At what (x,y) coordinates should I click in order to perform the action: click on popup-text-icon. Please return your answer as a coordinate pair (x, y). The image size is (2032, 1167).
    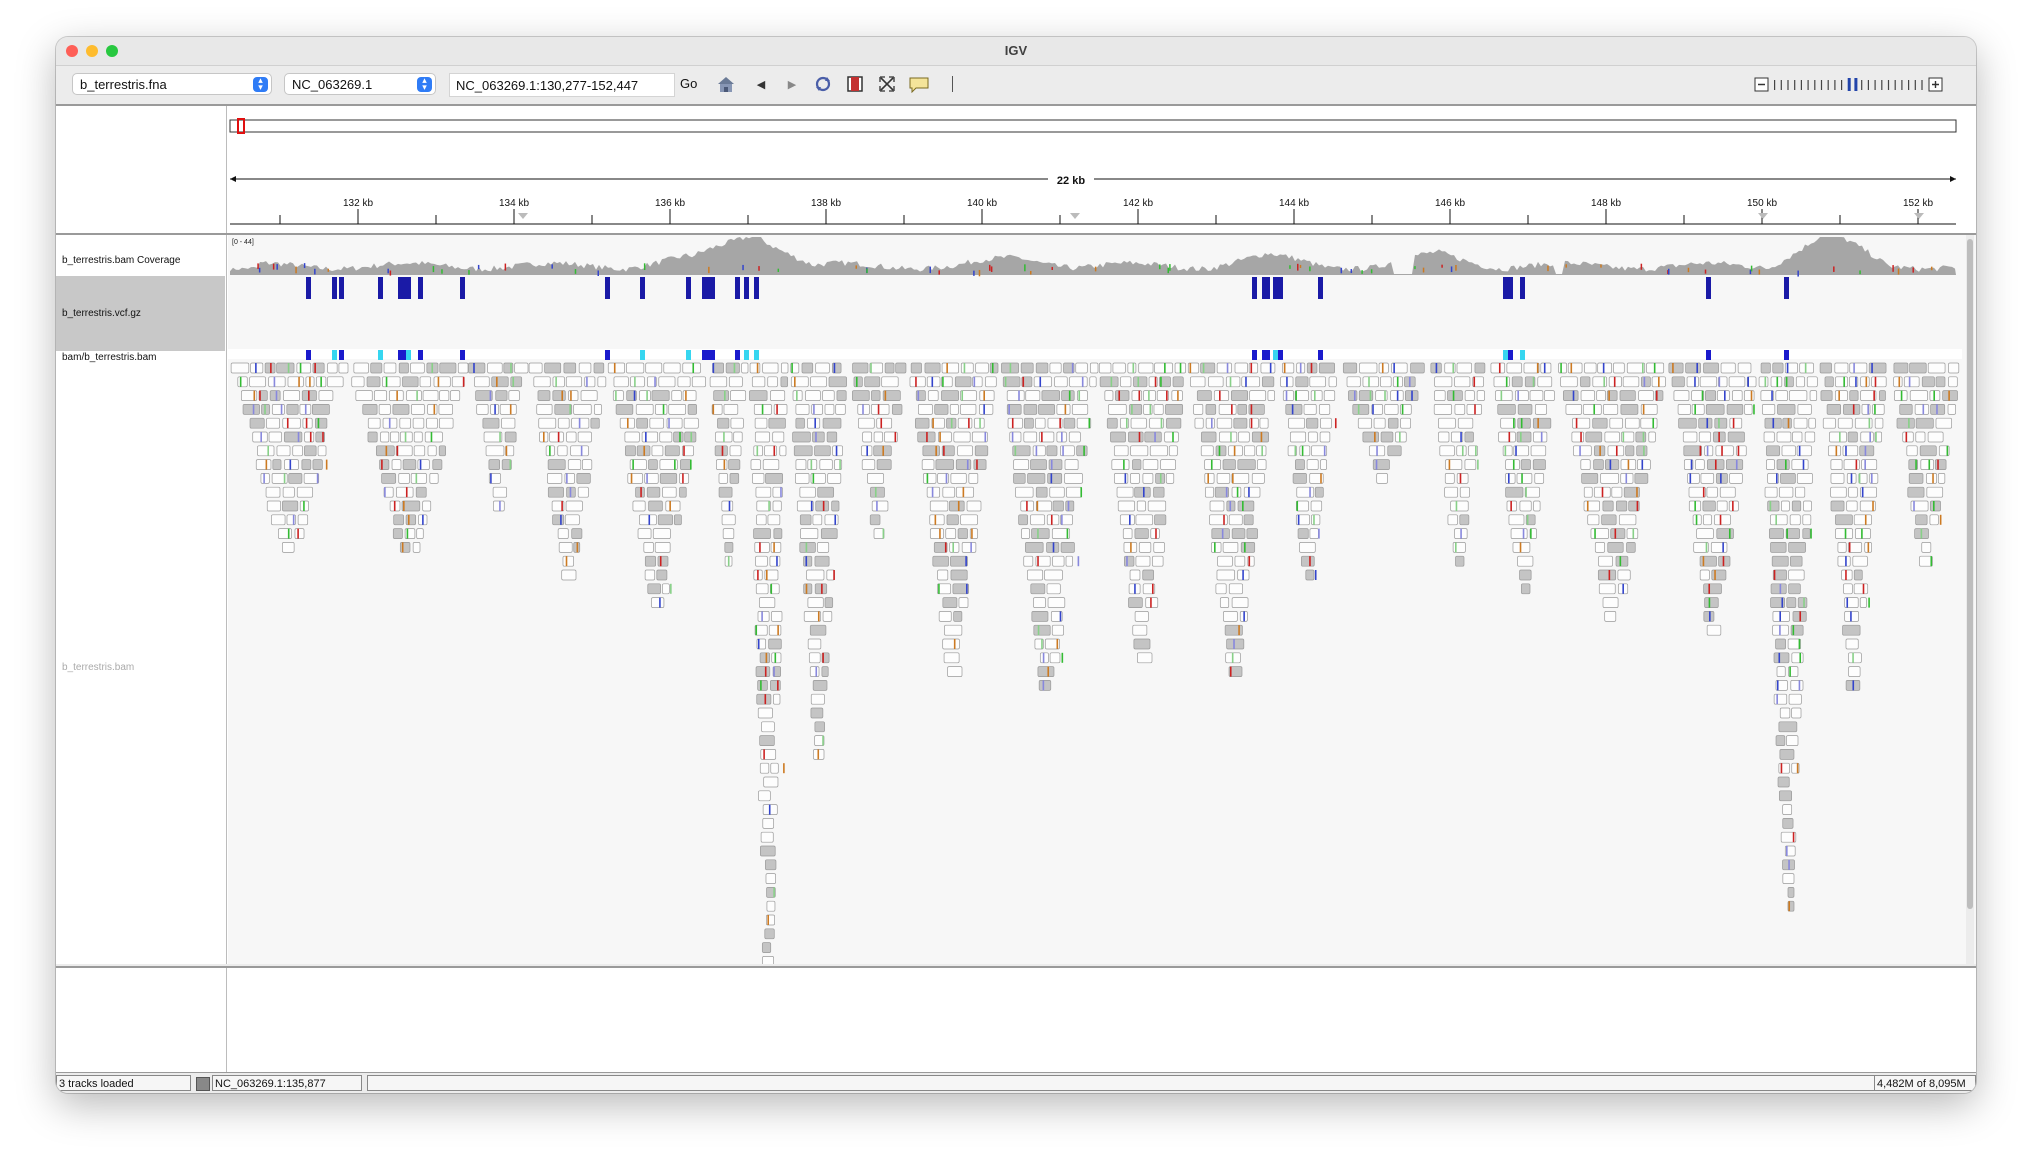
    Looking at the image, I should click on (919, 85).